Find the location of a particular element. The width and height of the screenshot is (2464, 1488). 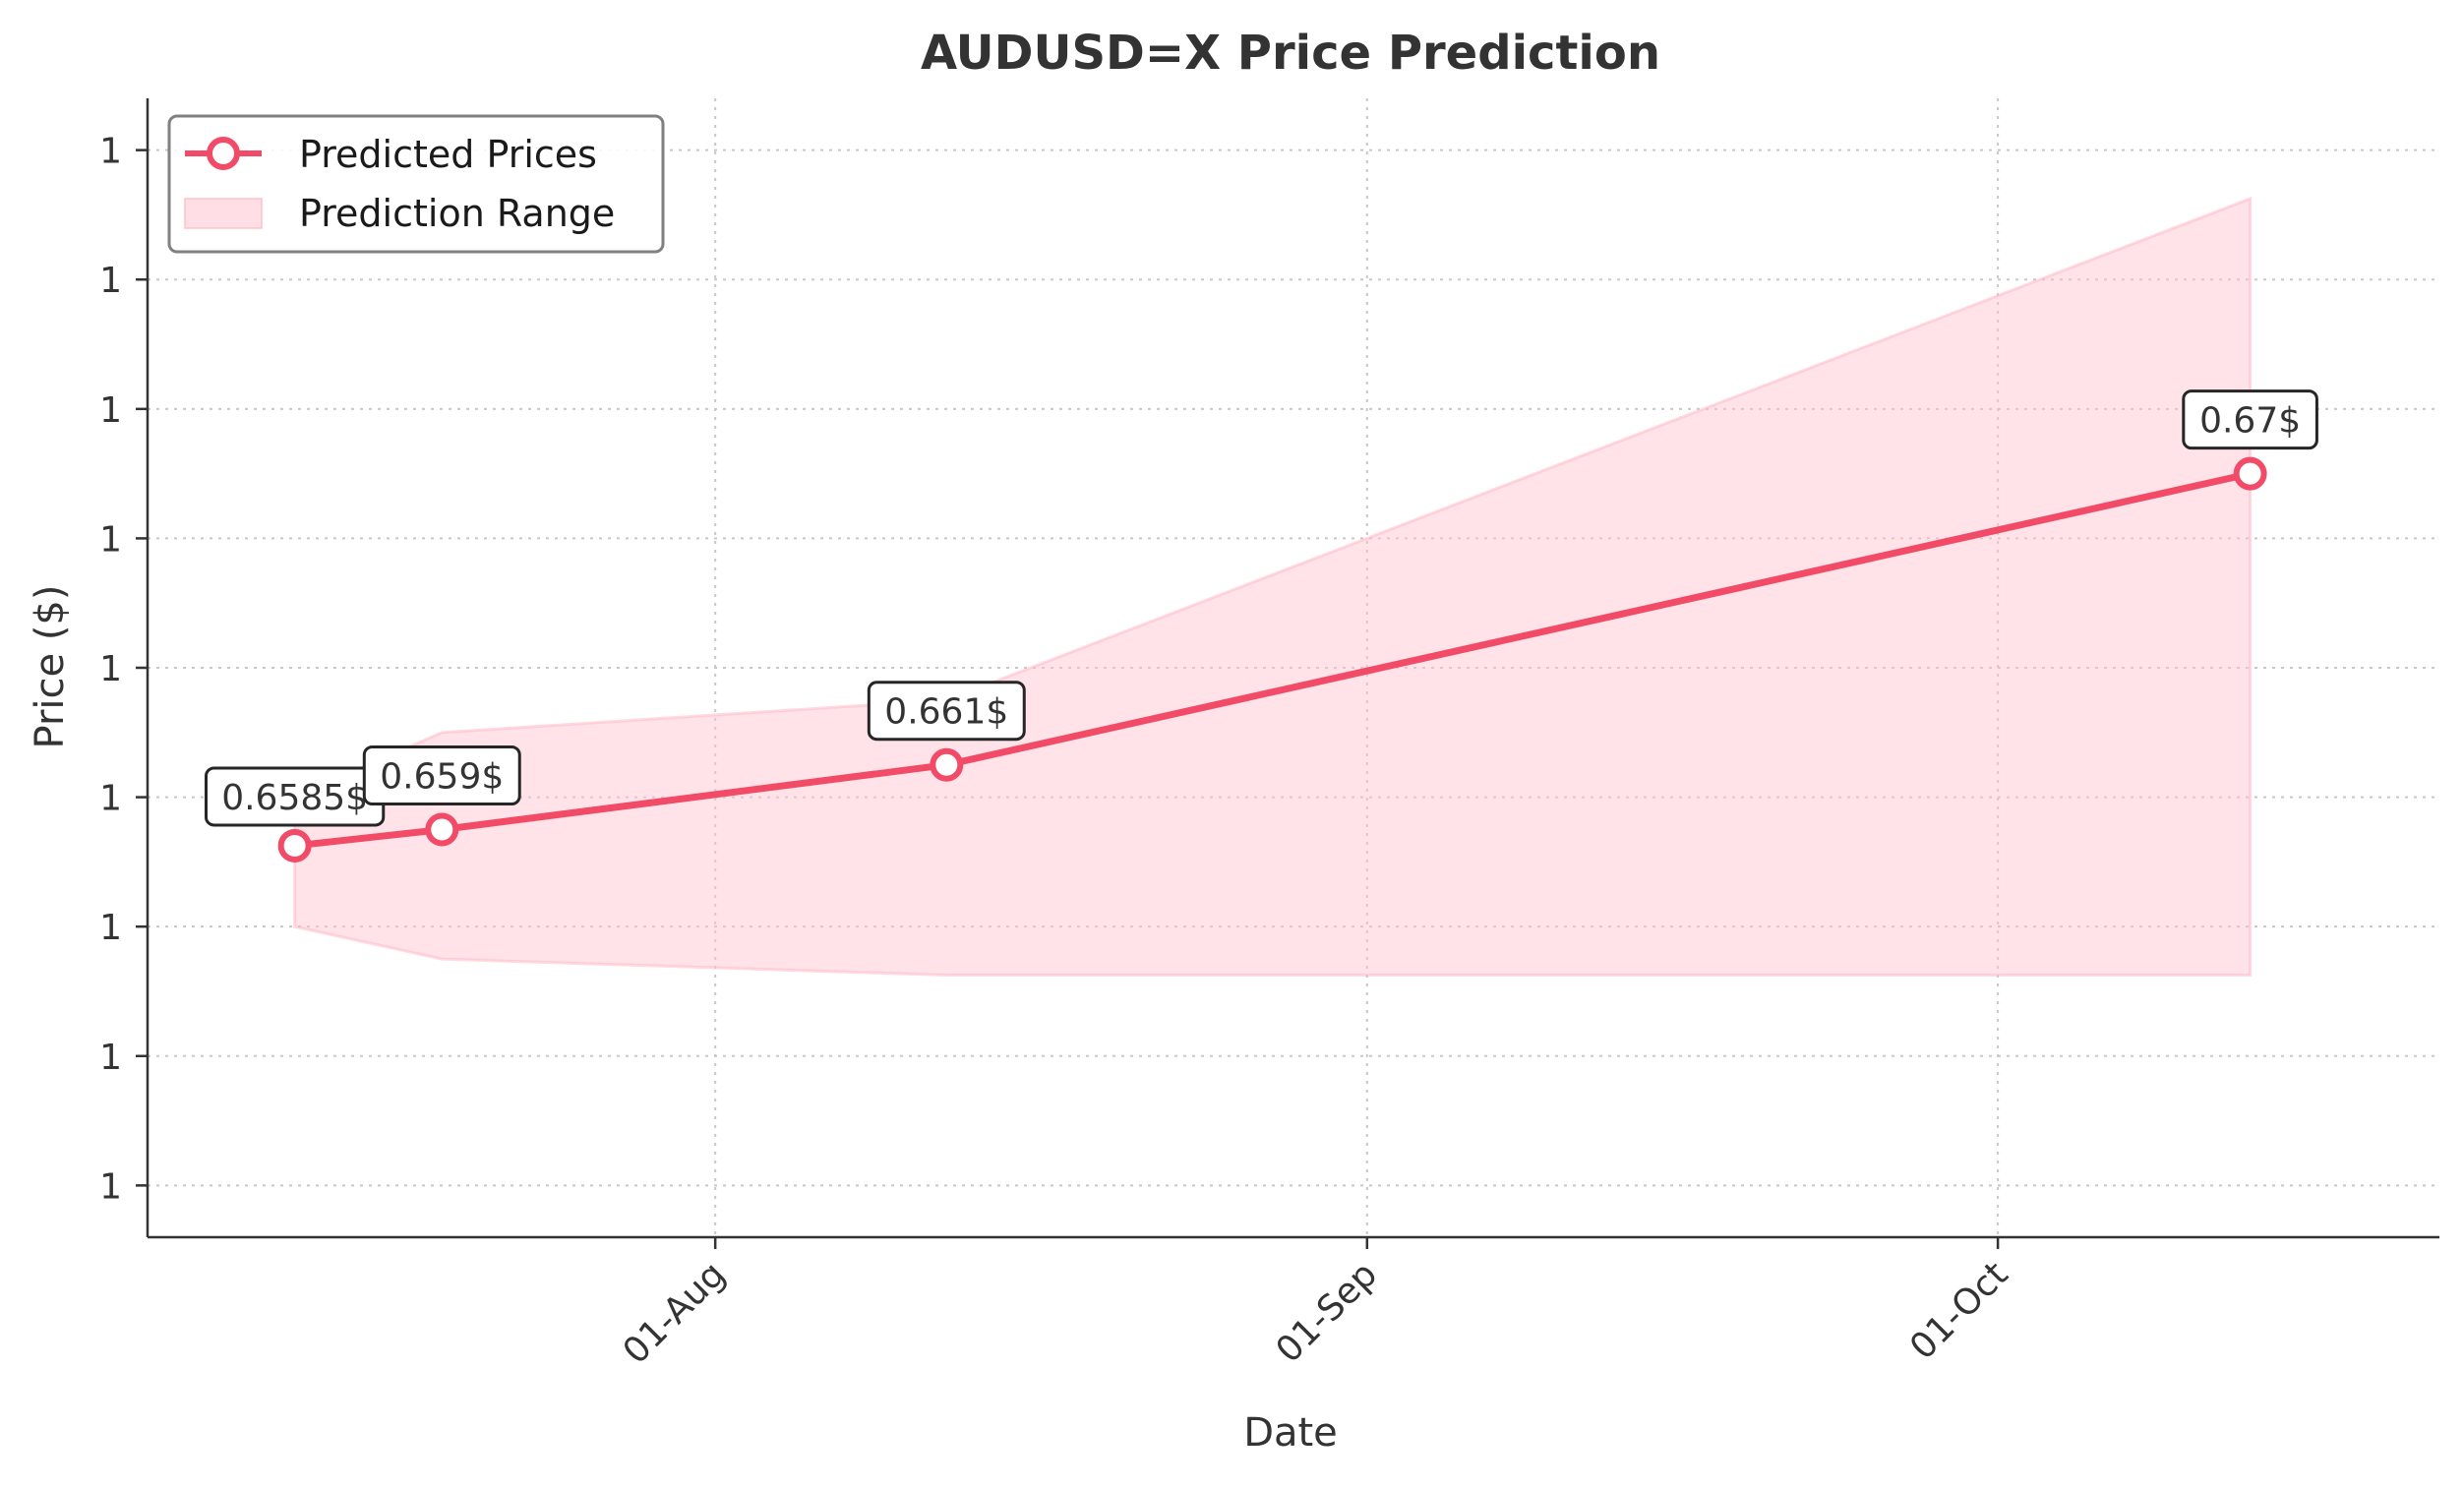

y-tick-label-2: 1 is located at coordinates (111, 928).